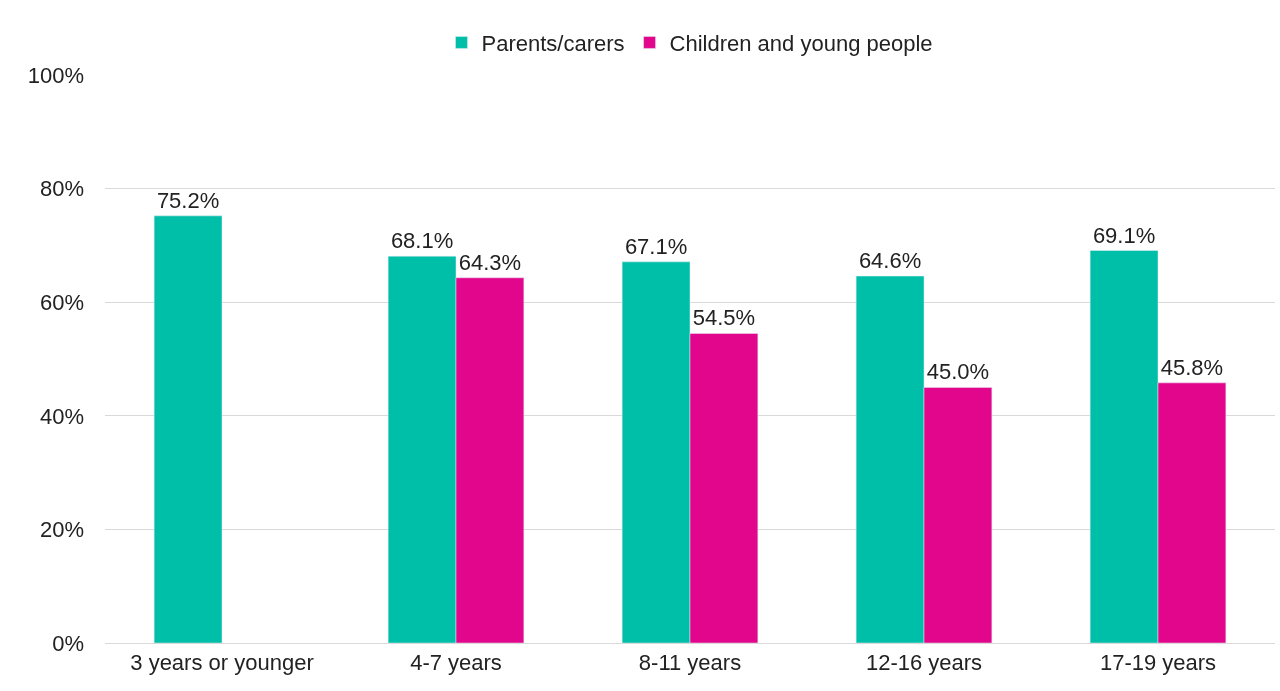  I want to click on x-tick-label: 4-7 years, so click(456, 663).